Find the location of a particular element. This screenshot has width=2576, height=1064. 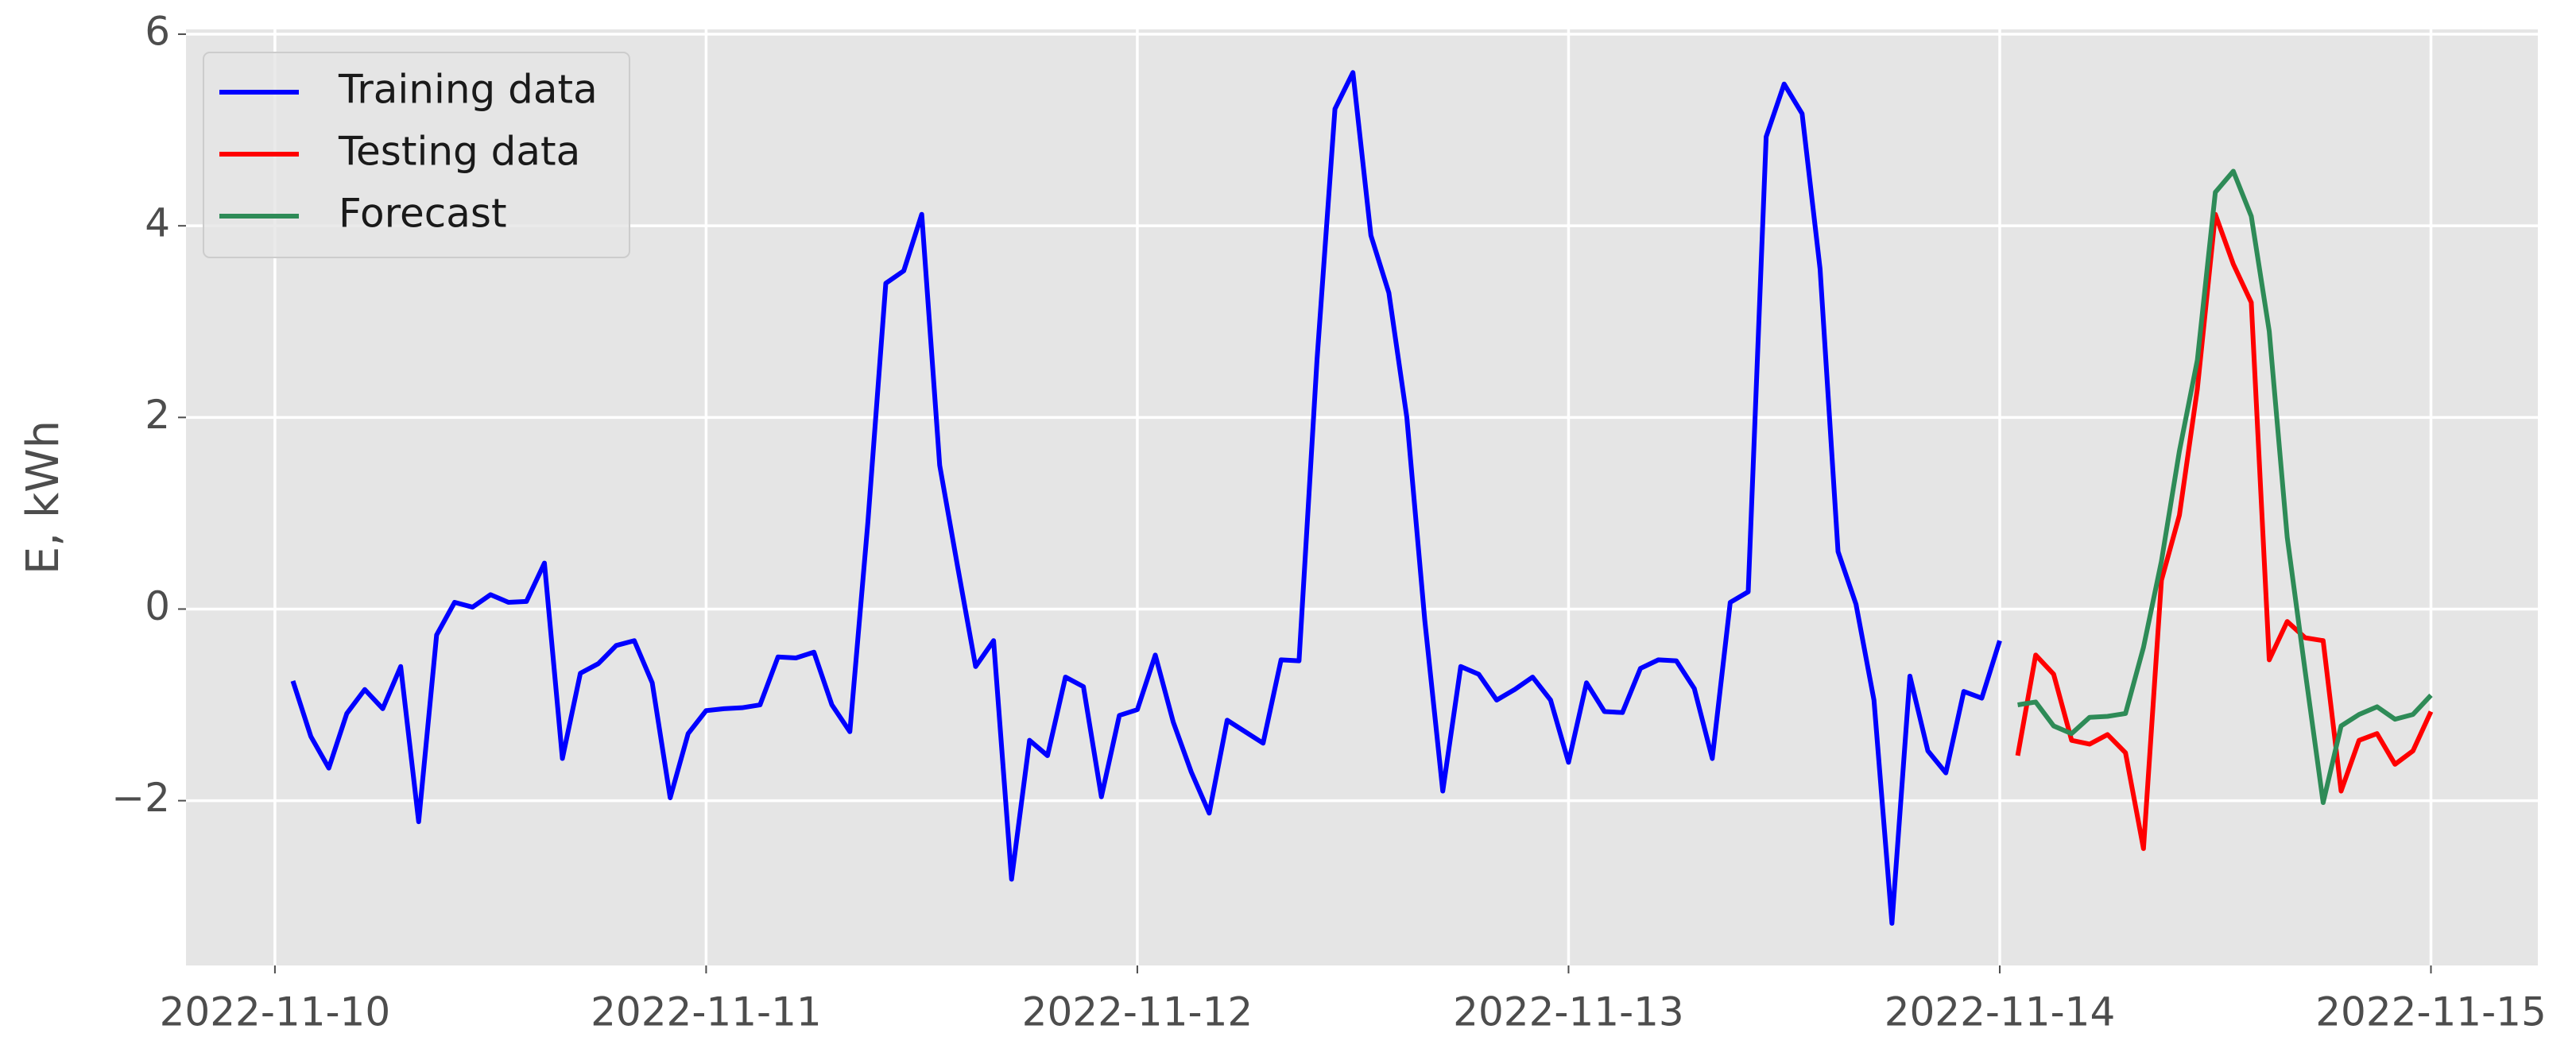

legend: Training data Testing data Forecast is located at coordinates (416, 155).